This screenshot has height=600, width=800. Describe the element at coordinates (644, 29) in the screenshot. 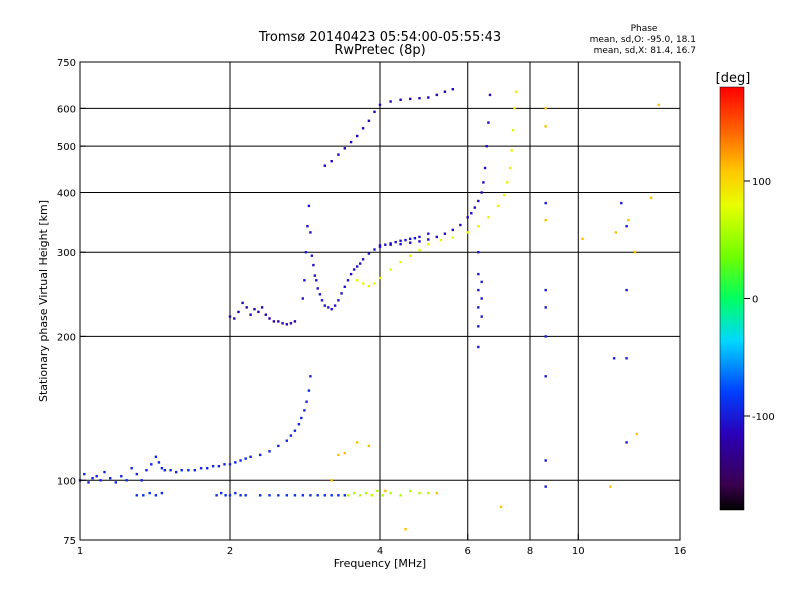

I see `stats-title: Phase` at that location.